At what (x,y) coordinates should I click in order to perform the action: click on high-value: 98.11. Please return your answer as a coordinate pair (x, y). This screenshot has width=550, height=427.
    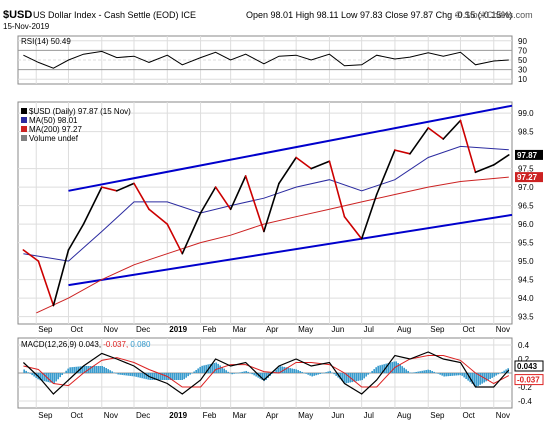
    Looking at the image, I should click on (327, 15).